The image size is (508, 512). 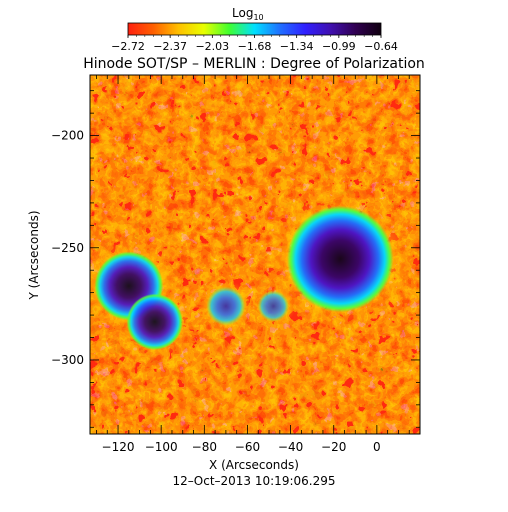 What do you see at coordinates (247, 447) in the screenshot?
I see `x-tick-label: −60` at bounding box center [247, 447].